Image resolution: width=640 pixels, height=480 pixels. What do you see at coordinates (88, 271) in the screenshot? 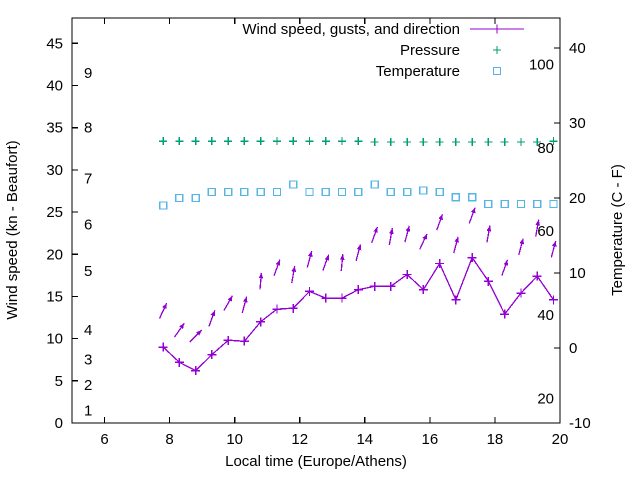
I see `beaufort-label: 5` at bounding box center [88, 271].